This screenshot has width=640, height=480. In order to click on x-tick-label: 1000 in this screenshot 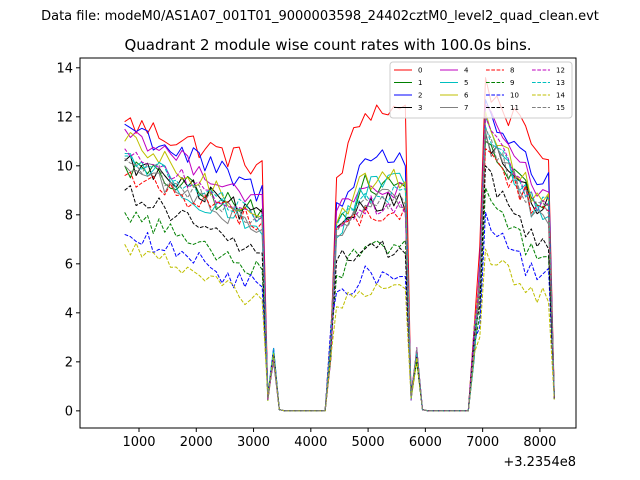, I will do `click(138, 442)`.